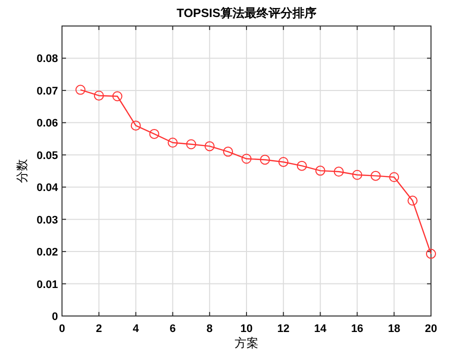 Image resolution: width=474 pixels, height=355 pixels. What do you see at coordinates (47, 124) in the screenshot?
I see `y-tick-label: 0.06` at bounding box center [47, 124].